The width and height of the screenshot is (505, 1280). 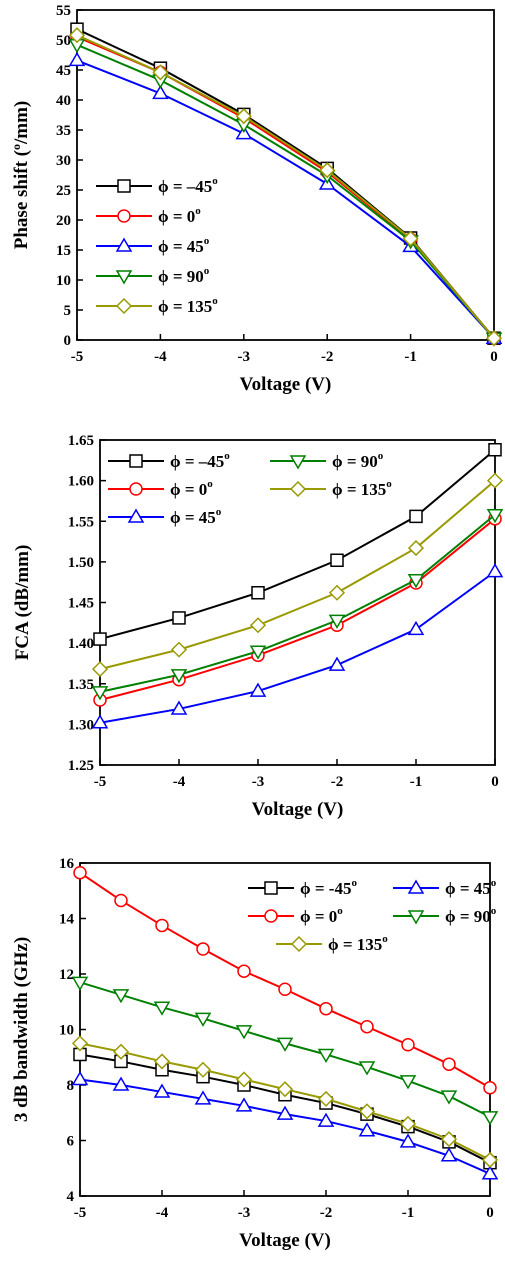 What do you see at coordinates (100, 782) in the screenshot?
I see `x-tick-label: -5` at bounding box center [100, 782].